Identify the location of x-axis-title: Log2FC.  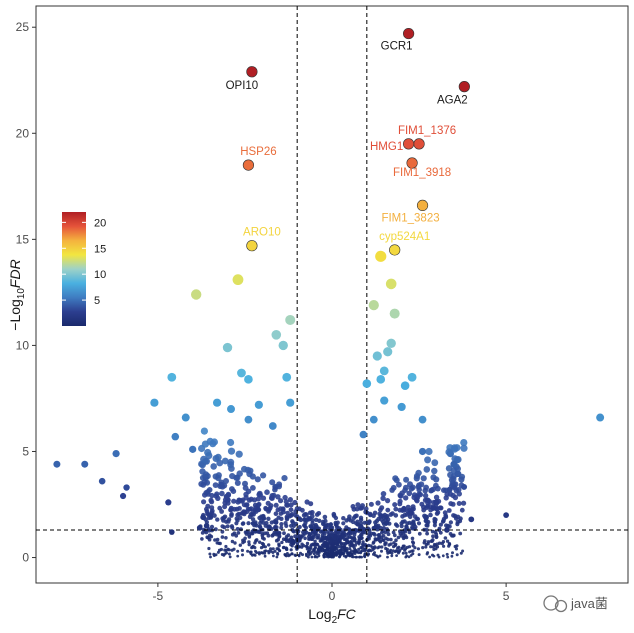
(332, 616).